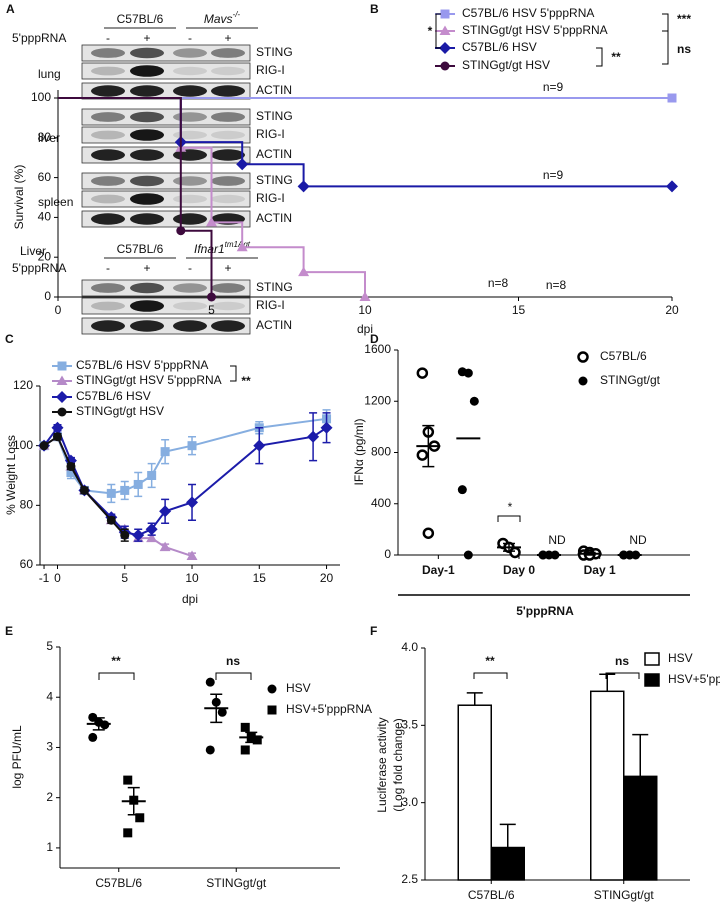  I want to click on treatment-sign: -, so click(190, 38).